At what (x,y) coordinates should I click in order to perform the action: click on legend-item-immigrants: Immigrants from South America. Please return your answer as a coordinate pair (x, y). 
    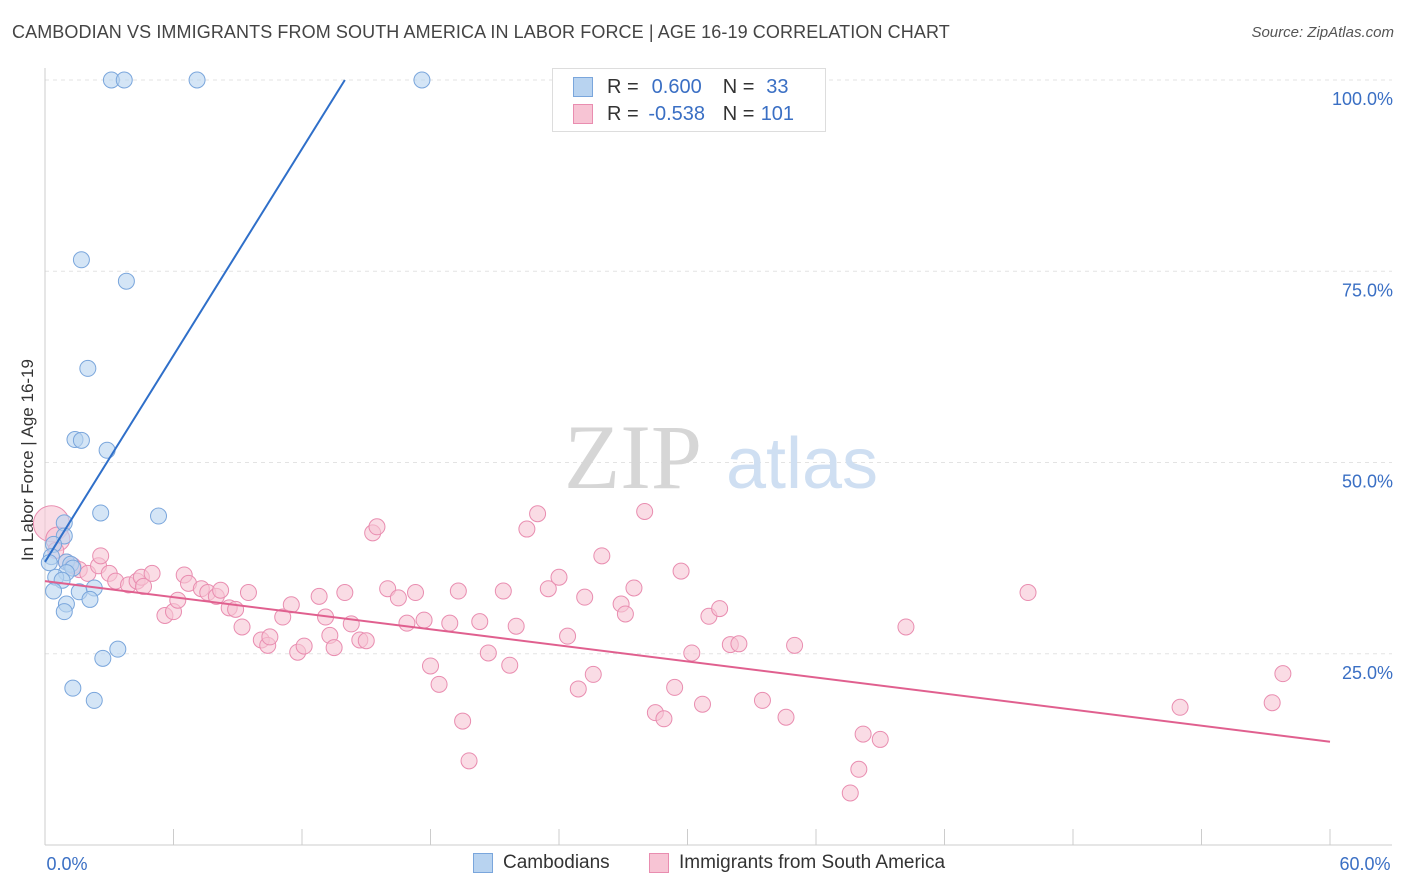
    Looking at the image, I should click on (797, 863).